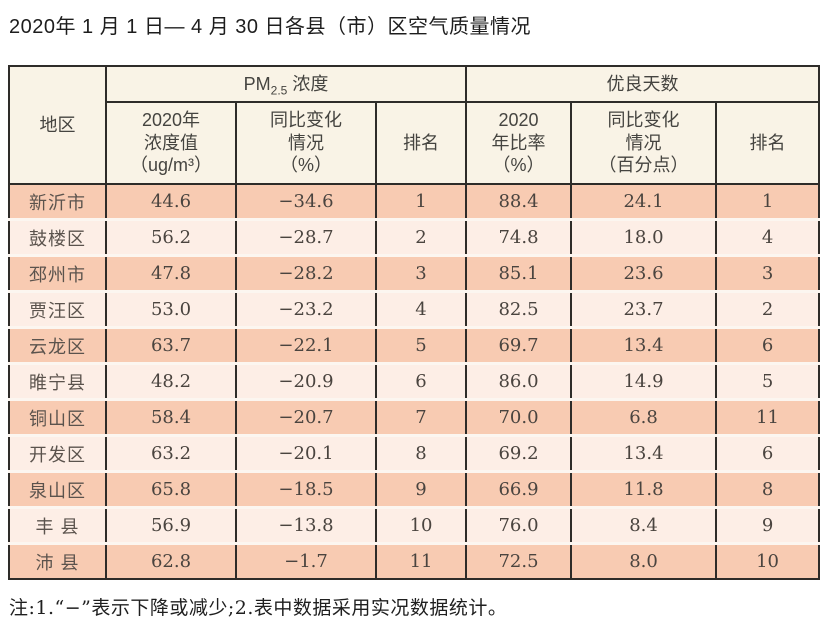 The width and height of the screenshot is (825, 620). What do you see at coordinates (644, 273) in the screenshot?
I see `good-change-cell: 23.6` at bounding box center [644, 273].